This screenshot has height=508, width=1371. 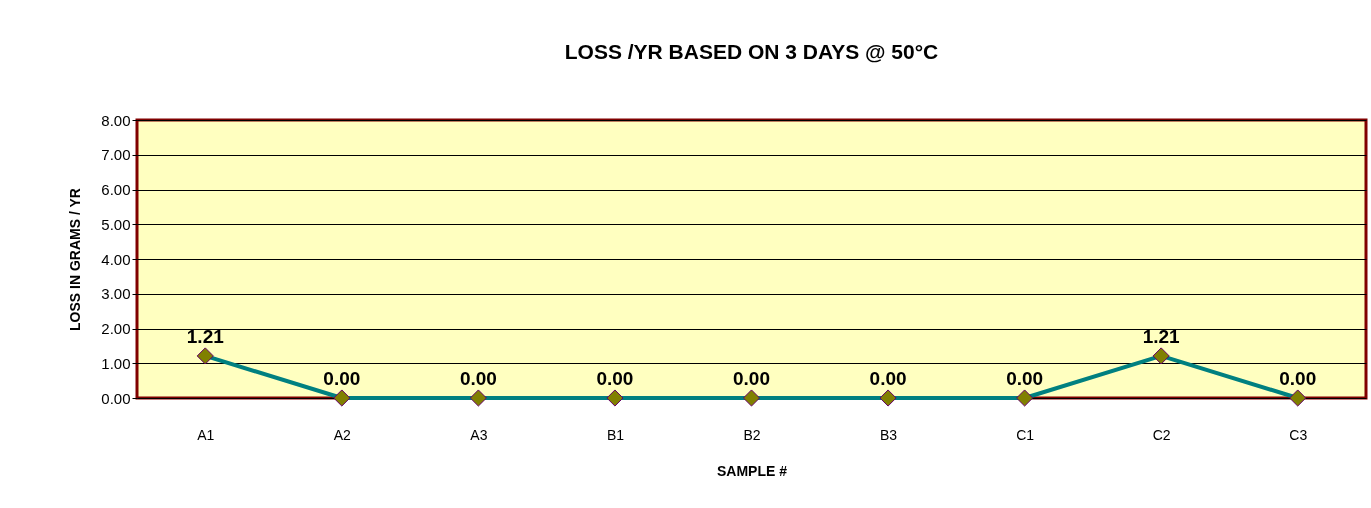 What do you see at coordinates (888, 434) in the screenshot?
I see `x-tick-label: B3` at bounding box center [888, 434].